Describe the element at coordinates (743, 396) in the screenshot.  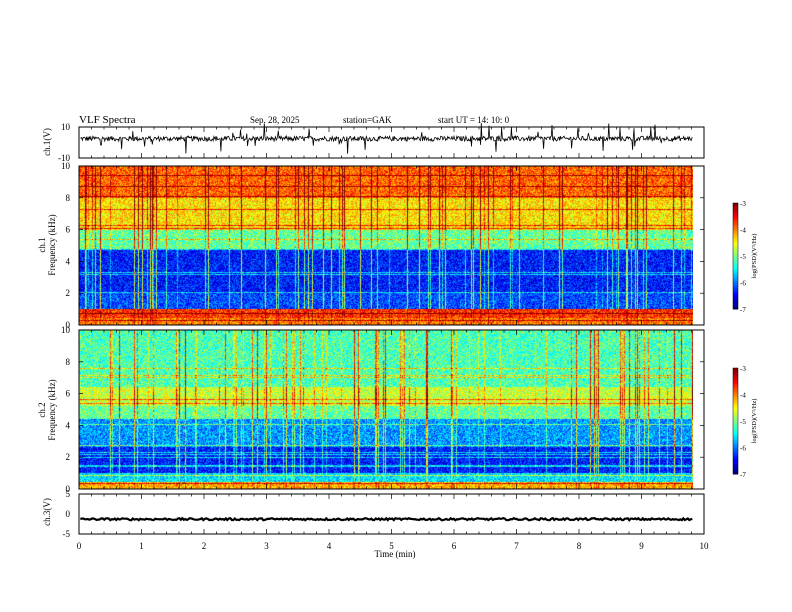
I see `ch2-cbar-tick: -4` at that location.